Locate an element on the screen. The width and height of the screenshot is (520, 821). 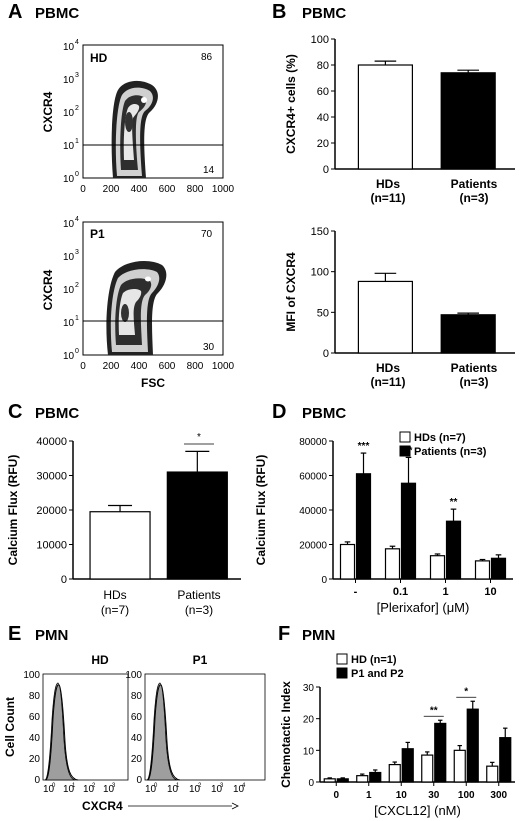
ytick-label: 30000 is located at coordinates (51, 477).